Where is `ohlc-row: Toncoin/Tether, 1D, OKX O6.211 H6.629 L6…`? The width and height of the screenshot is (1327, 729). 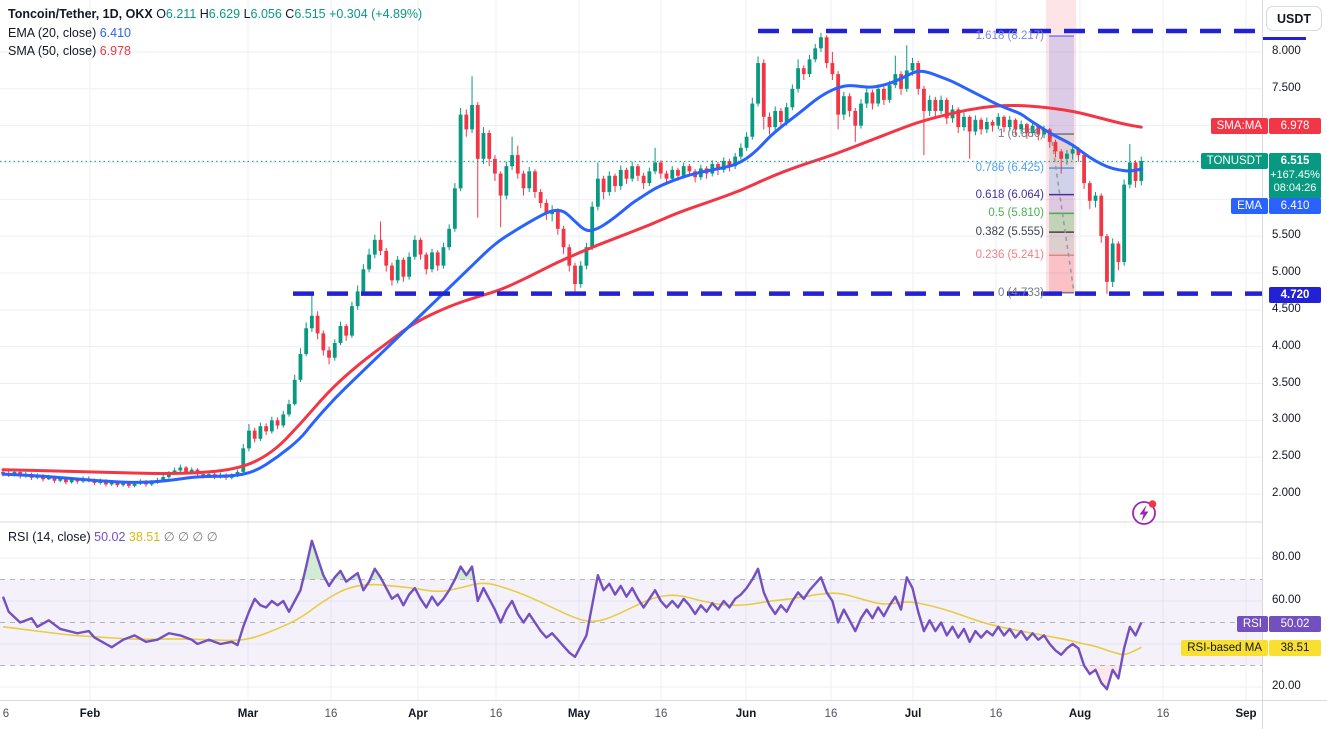 ohlc-row: Toncoin/Tether, 1D, OKX O6.211 H6.629 L6… is located at coordinates (215, 14).